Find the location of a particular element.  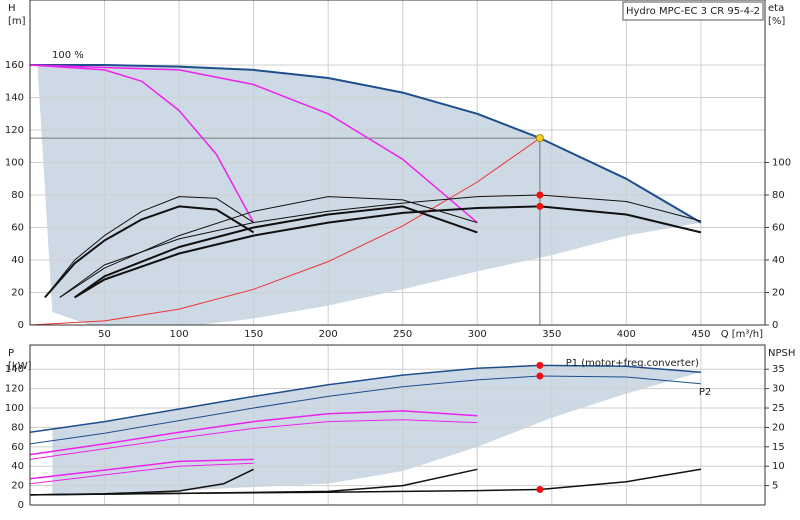

y2-tick-label: 15 is located at coordinates (778, 447).